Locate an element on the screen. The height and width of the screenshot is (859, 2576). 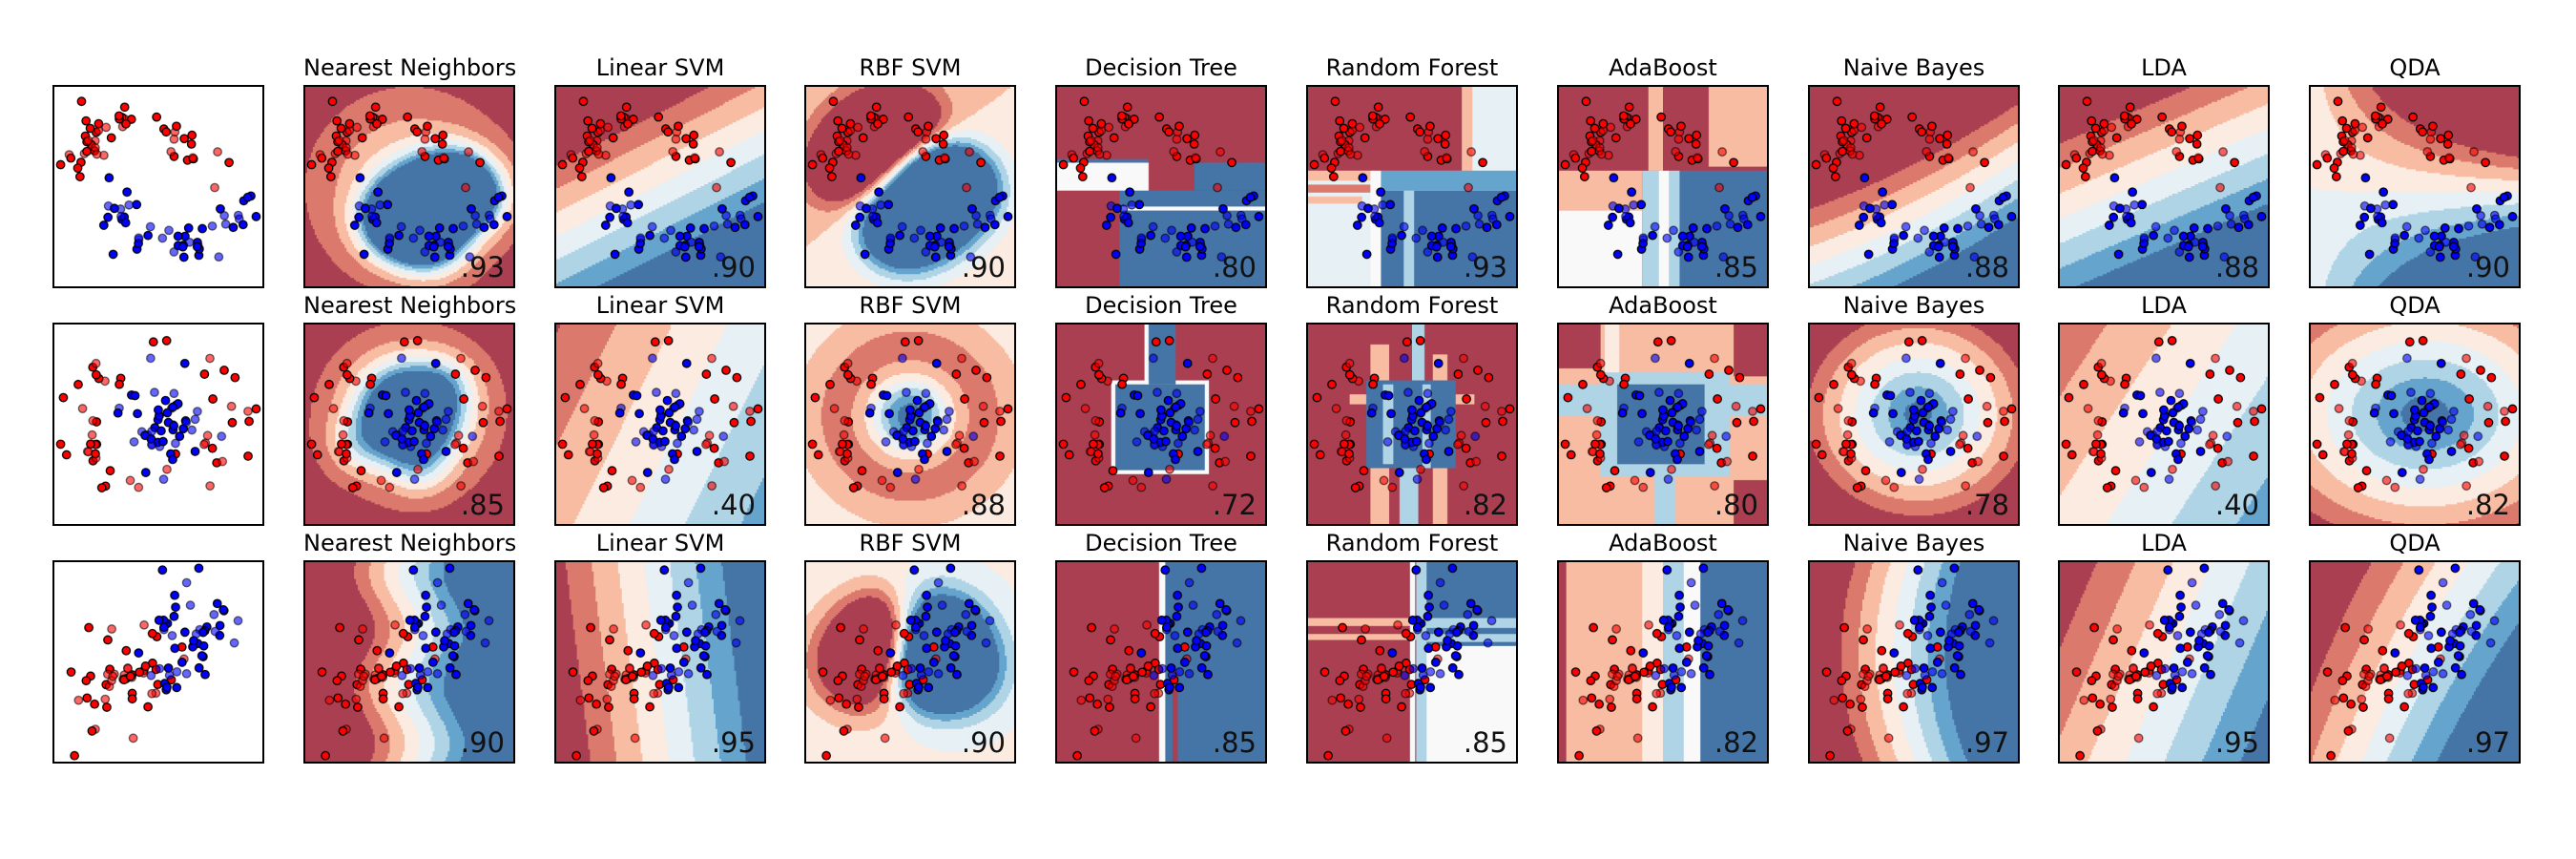
classifier-panel-row1-col1: Nearest Neighbors .93 is located at coordinates (409, 171).